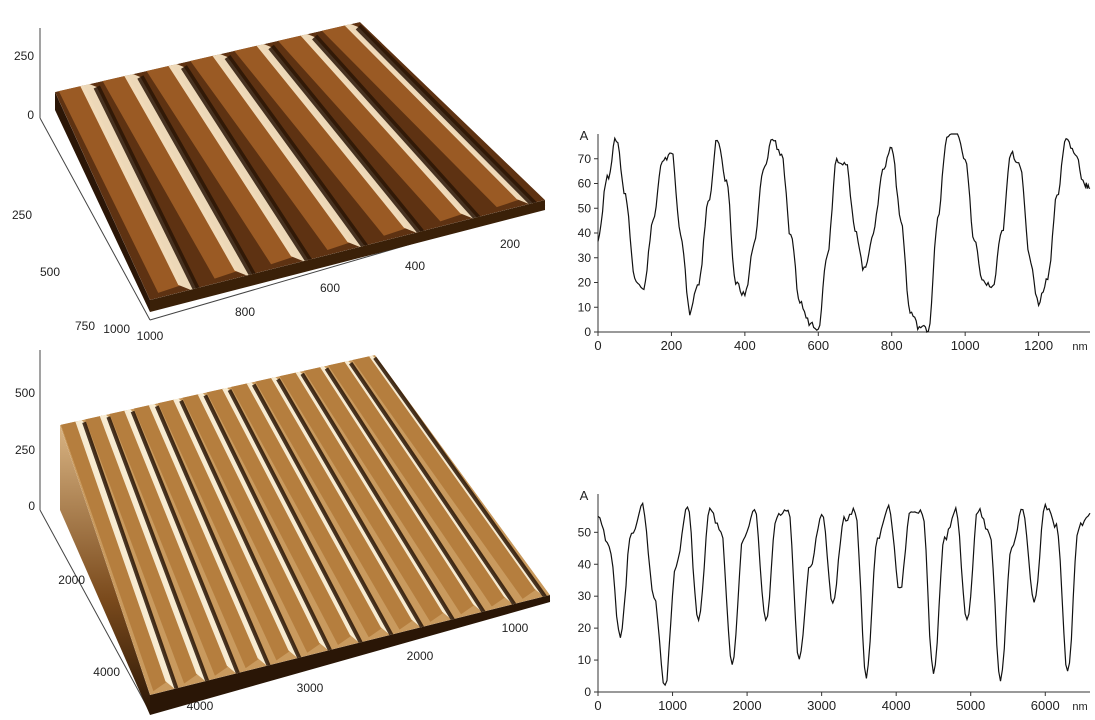 This screenshot has width=1095, height=720. I want to click on x-tick-label: 1200, so click(1038, 345).